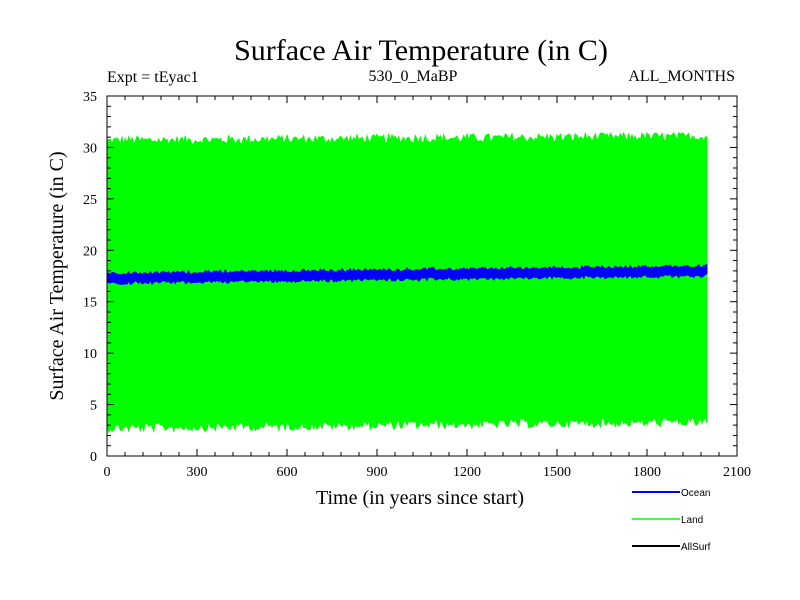 Image resolution: width=800 pixels, height=600 pixels. What do you see at coordinates (90, 148) in the screenshot?
I see `y-tick-label: 30` at bounding box center [90, 148].